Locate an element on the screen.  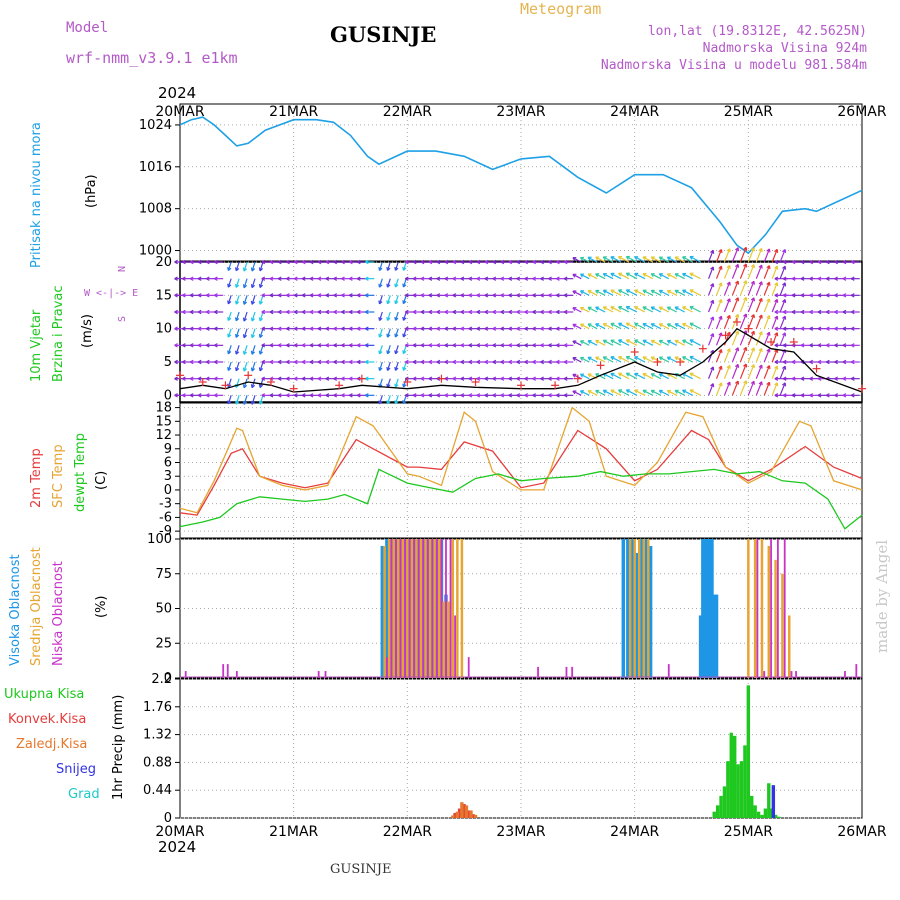
cloud-mid-bar is located at coordinates (416, 608).